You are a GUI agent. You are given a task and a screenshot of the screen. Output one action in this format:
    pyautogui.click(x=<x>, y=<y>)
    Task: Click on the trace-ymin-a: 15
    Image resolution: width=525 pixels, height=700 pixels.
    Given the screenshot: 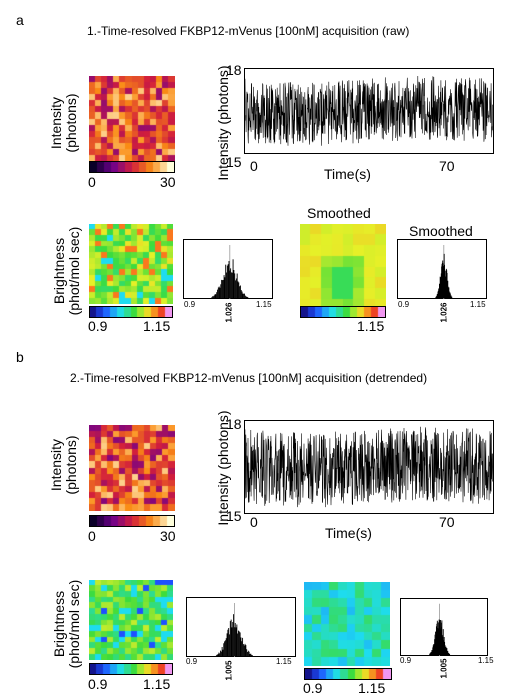 What is the action you would take?
    pyautogui.click(x=234, y=162)
    